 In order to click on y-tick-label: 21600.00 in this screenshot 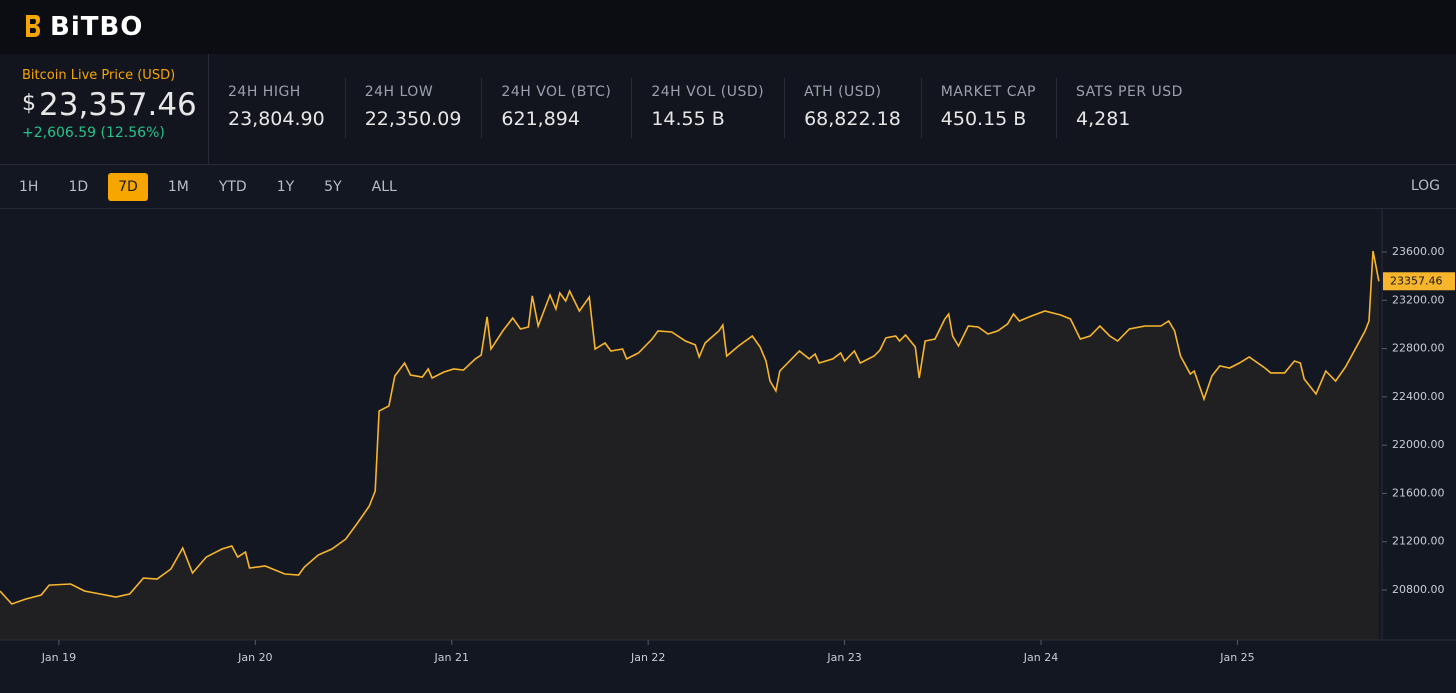, I will do `click(1418, 492)`.